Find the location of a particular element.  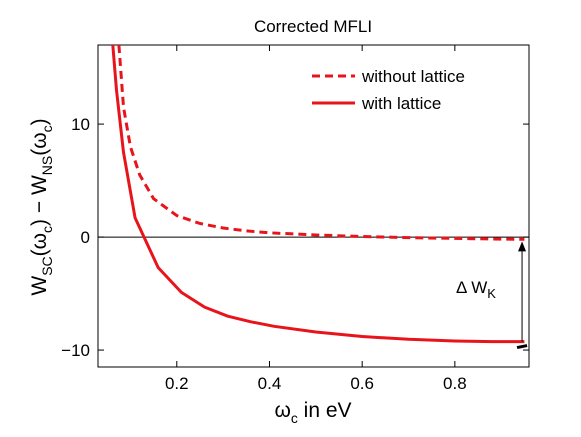

x-tick-label: 0.8 is located at coordinates (455, 383).